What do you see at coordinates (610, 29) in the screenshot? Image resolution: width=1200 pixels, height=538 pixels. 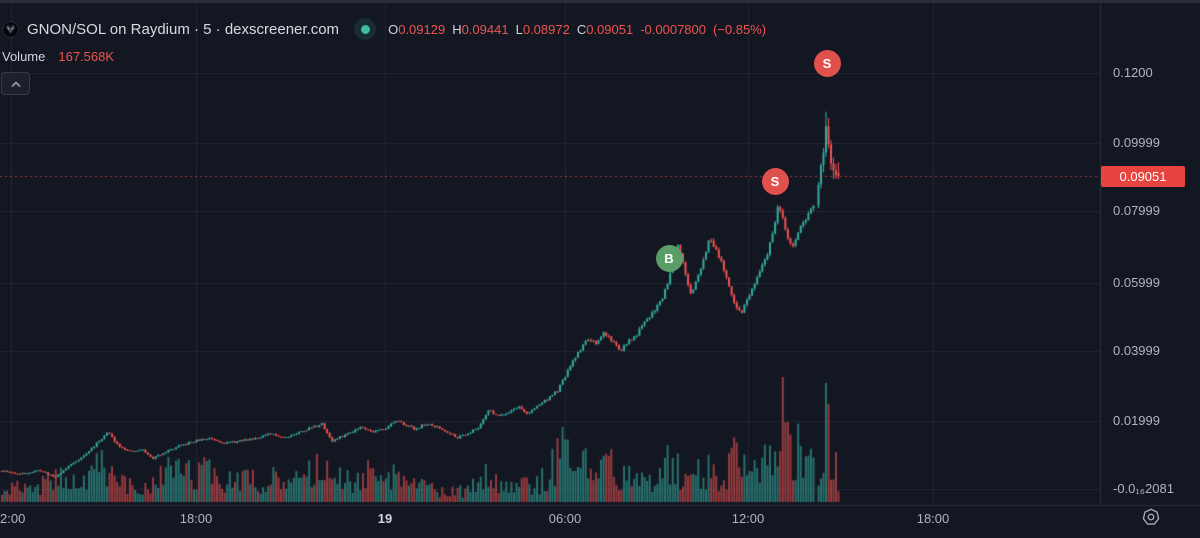 I see `close-value: 0.09051` at bounding box center [610, 29].